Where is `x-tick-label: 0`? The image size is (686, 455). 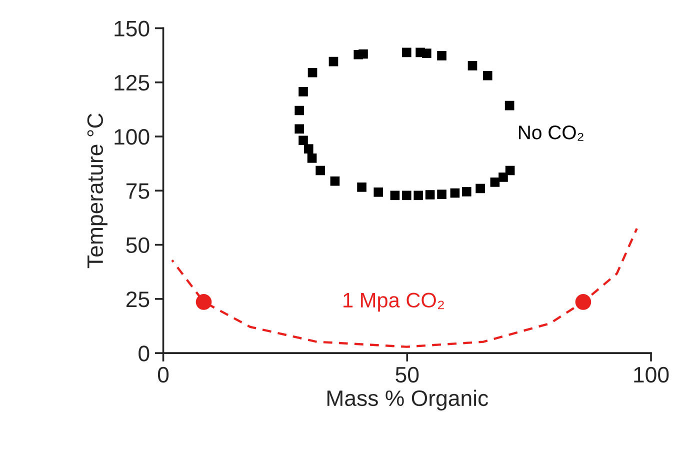
x-tick-label: 0 is located at coordinates (163, 374).